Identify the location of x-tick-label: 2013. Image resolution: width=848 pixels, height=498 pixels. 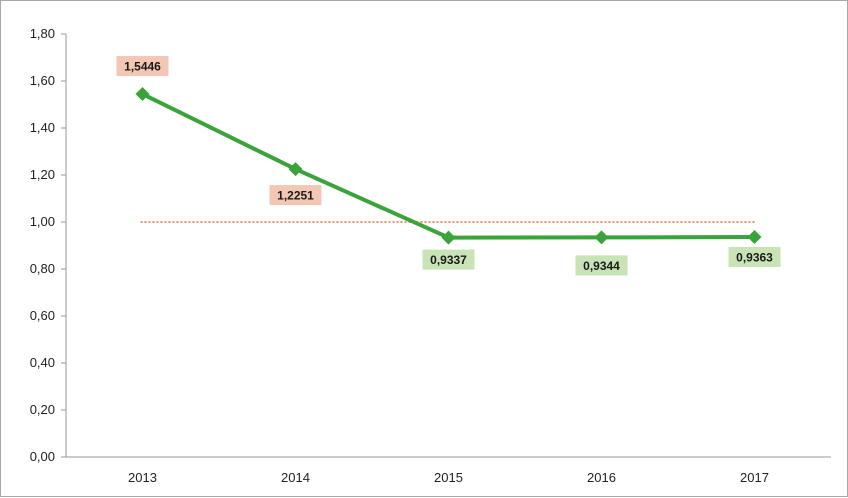
(142, 477).